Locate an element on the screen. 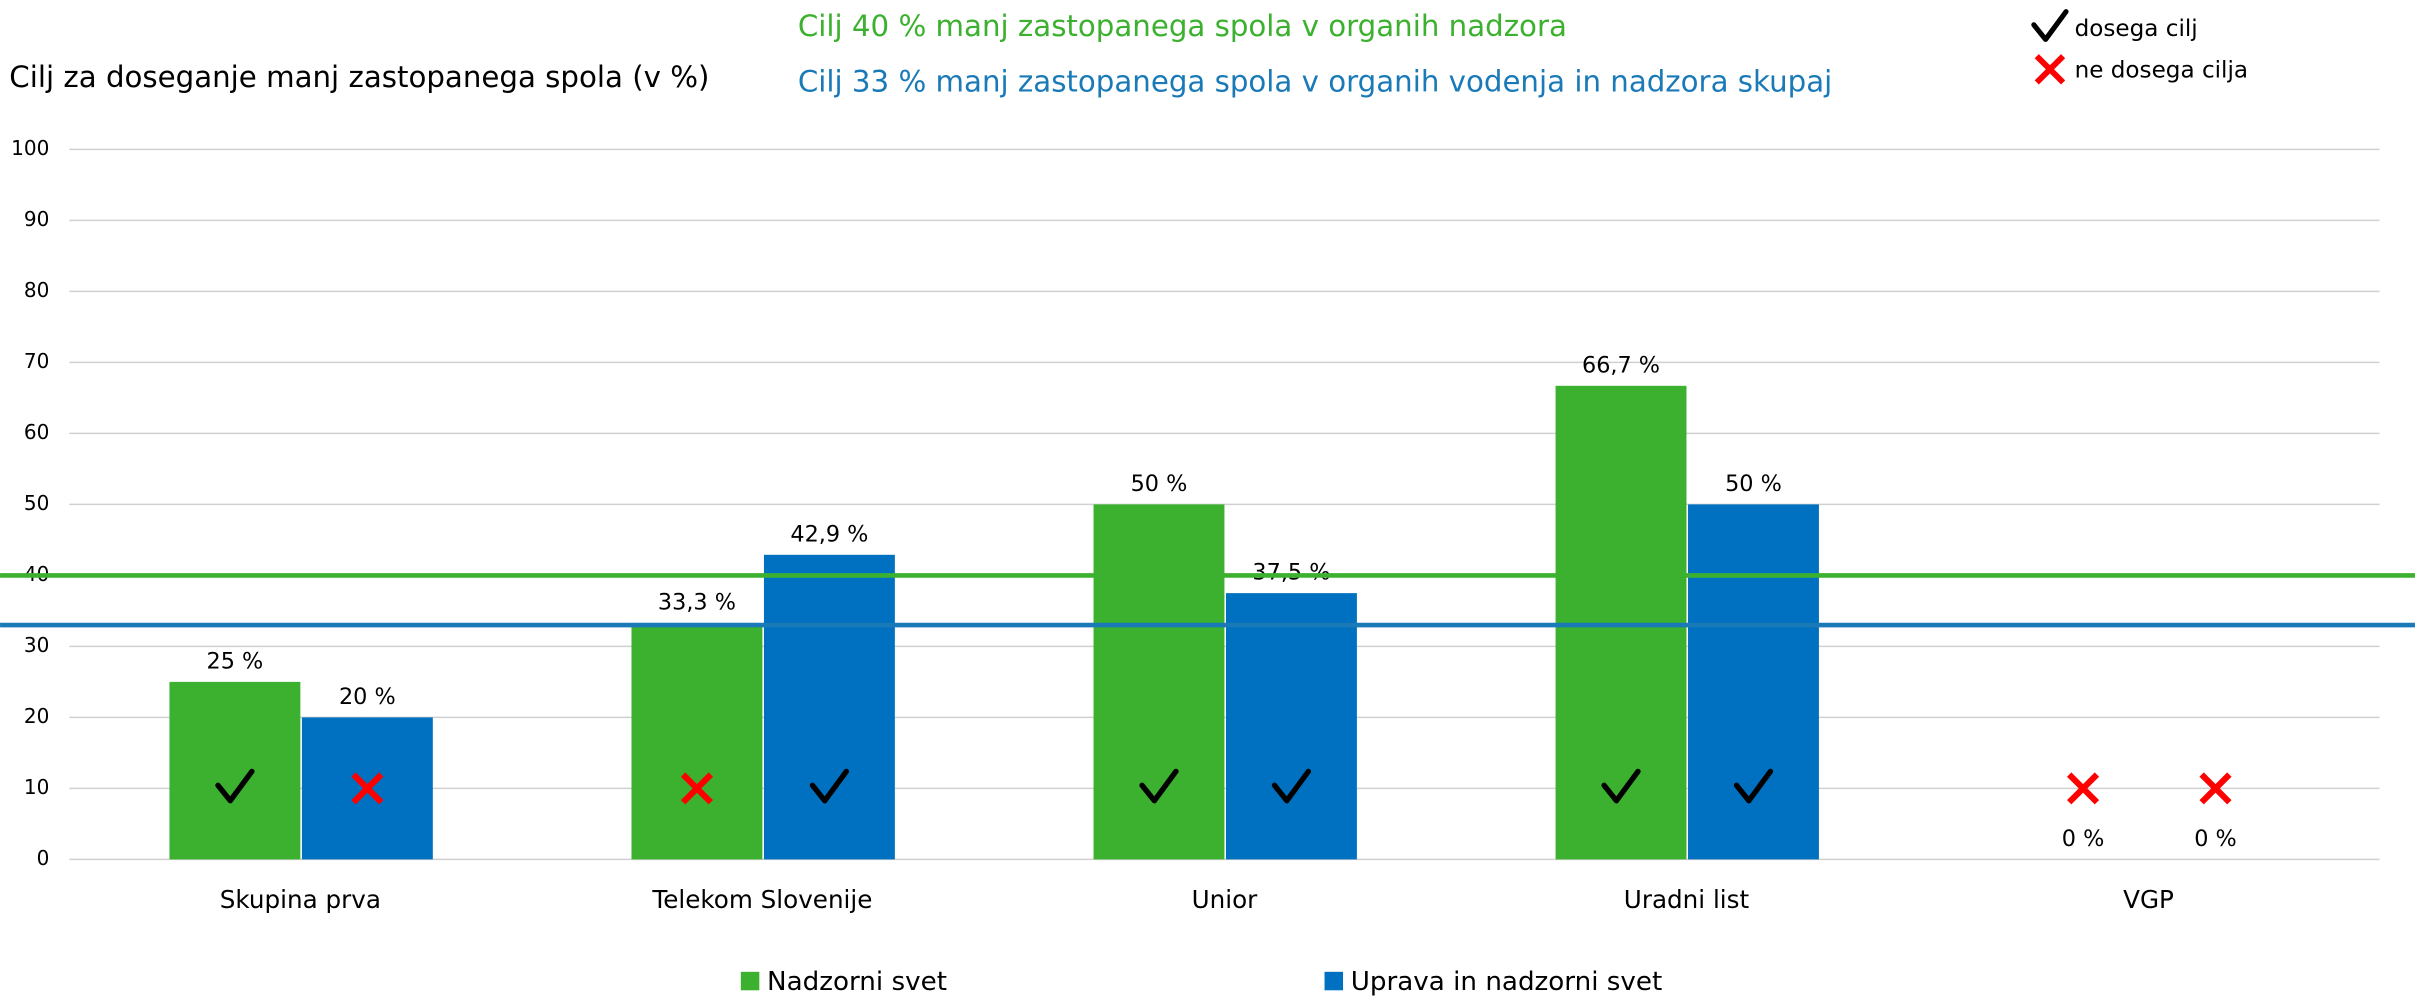 The height and width of the screenshot is (998, 2415). data-label: 25 % is located at coordinates (235, 661).